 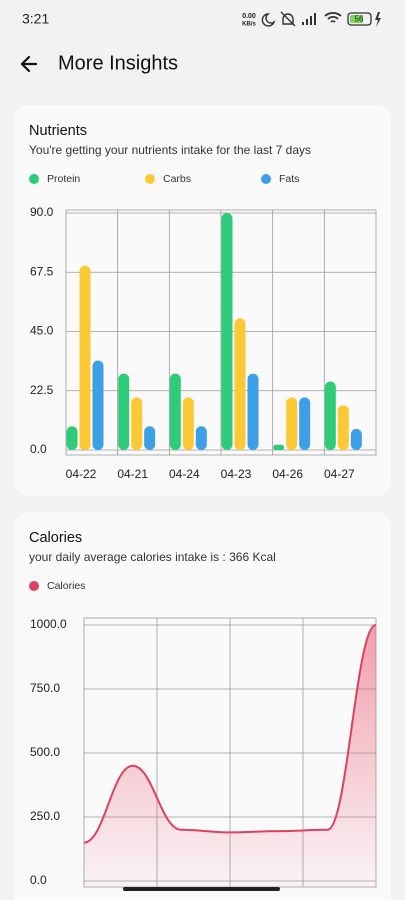 What do you see at coordinates (309, 19) in the screenshot?
I see `signal-icon` at bounding box center [309, 19].